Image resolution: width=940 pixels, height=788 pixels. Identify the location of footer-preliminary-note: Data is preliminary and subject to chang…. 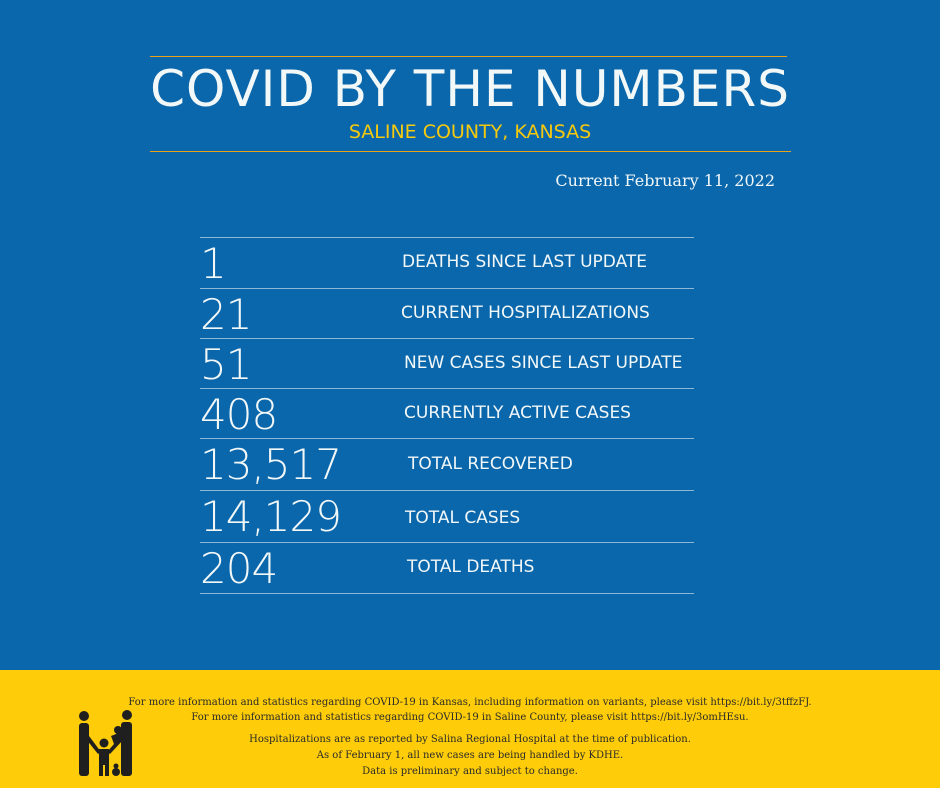
(470, 771).